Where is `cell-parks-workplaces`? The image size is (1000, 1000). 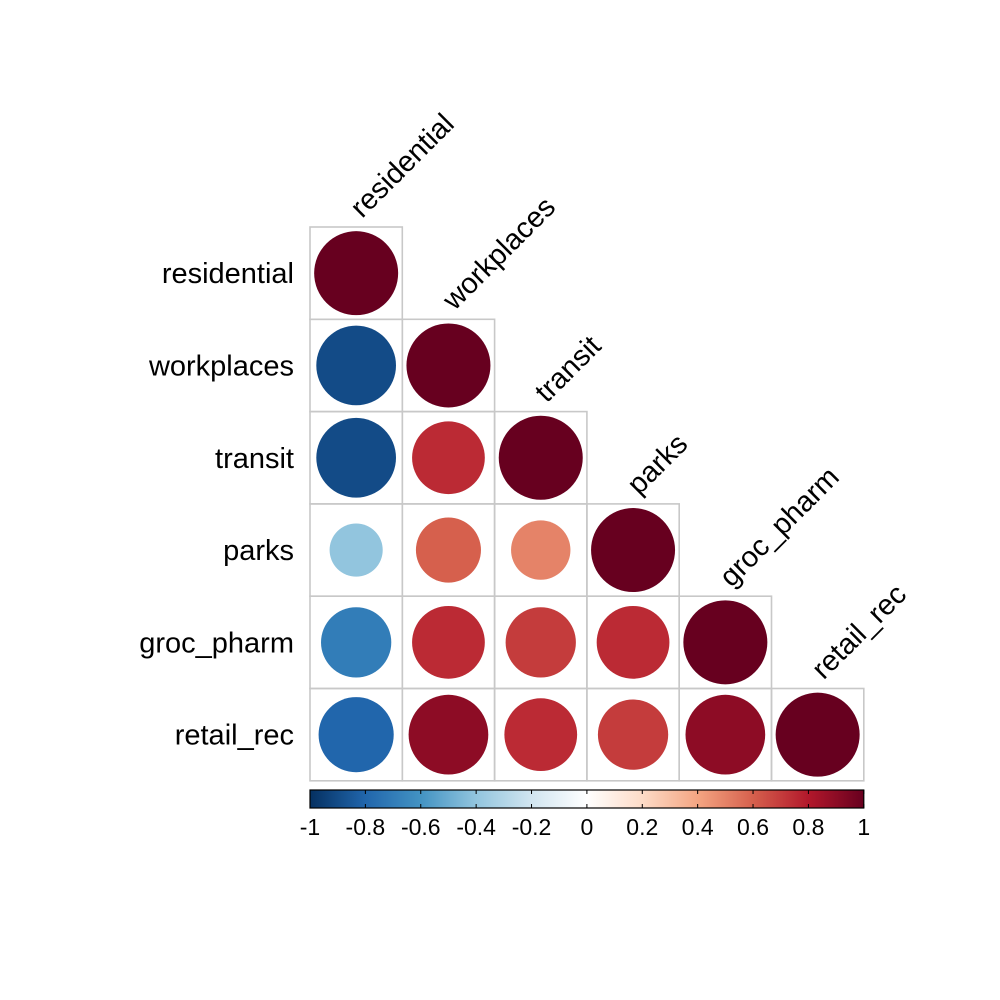
cell-parks-workplaces is located at coordinates (448, 550).